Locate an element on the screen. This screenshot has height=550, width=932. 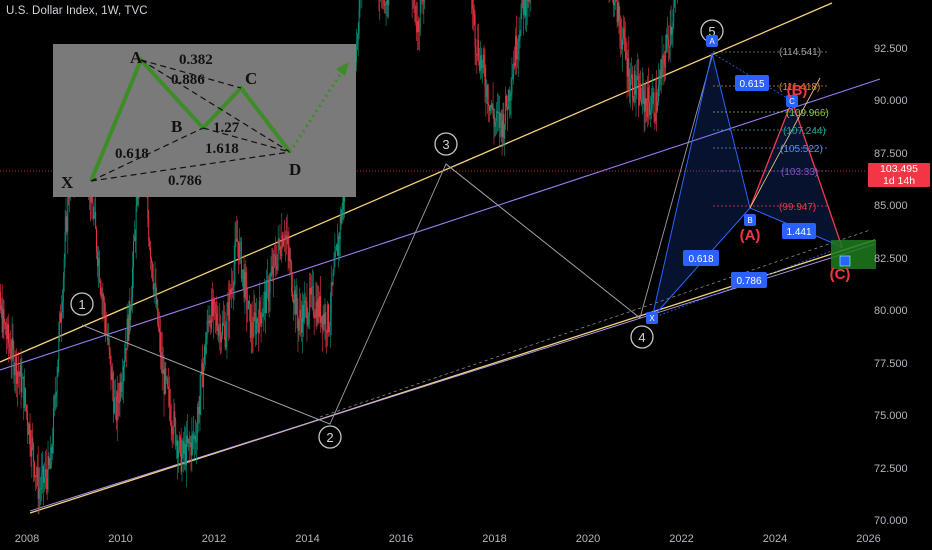
target-zone-icon is located at coordinates (845, 261).